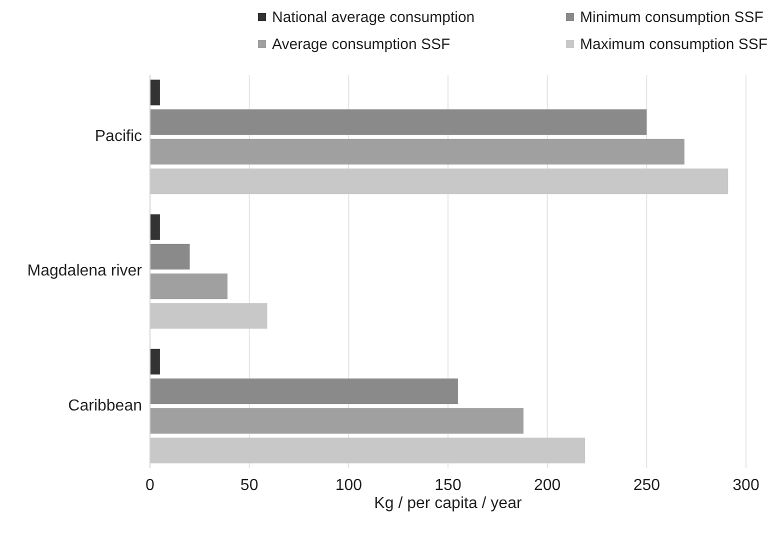 This screenshot has height=536, width=776. Describe the element at coordinates (373, 17) in the screenshot. I see `legend-label: National average consumption` at that location.